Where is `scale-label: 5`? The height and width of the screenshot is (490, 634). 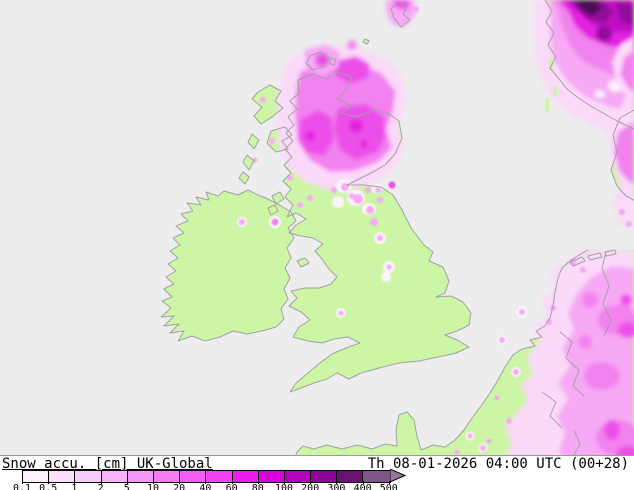
scale-label: 5 is located at coordinates (126, 486).